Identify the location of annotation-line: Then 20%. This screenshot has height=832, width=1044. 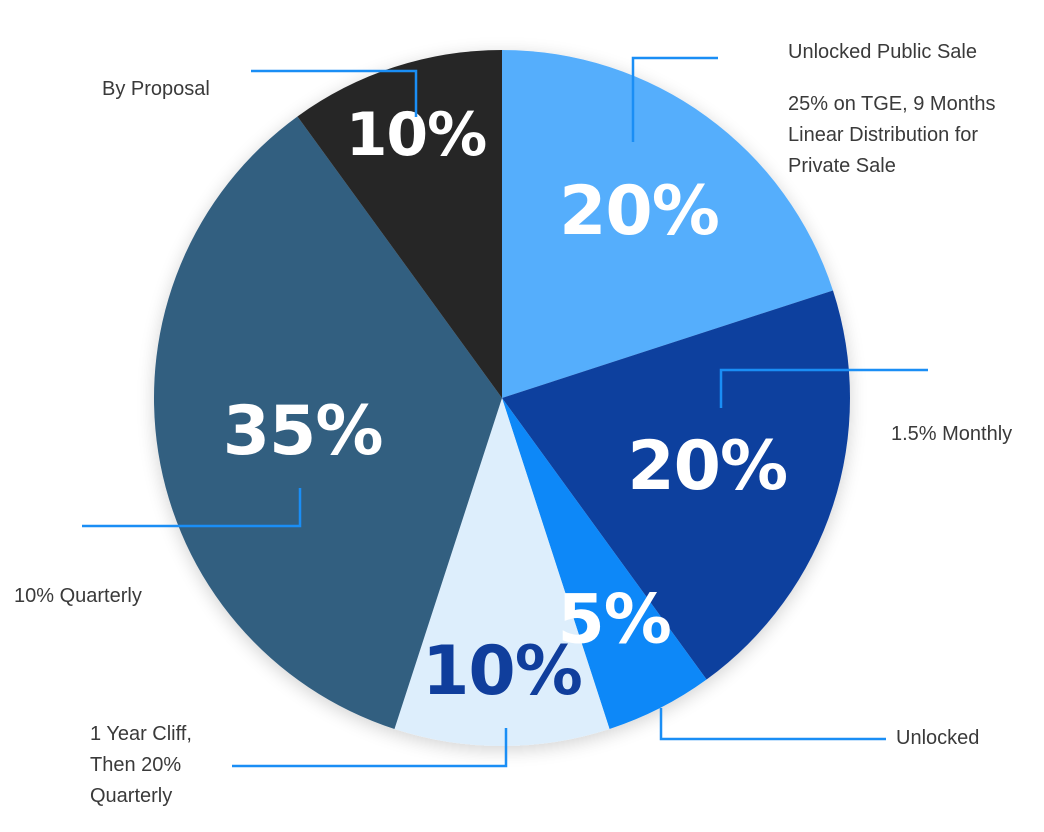
(136, 765).